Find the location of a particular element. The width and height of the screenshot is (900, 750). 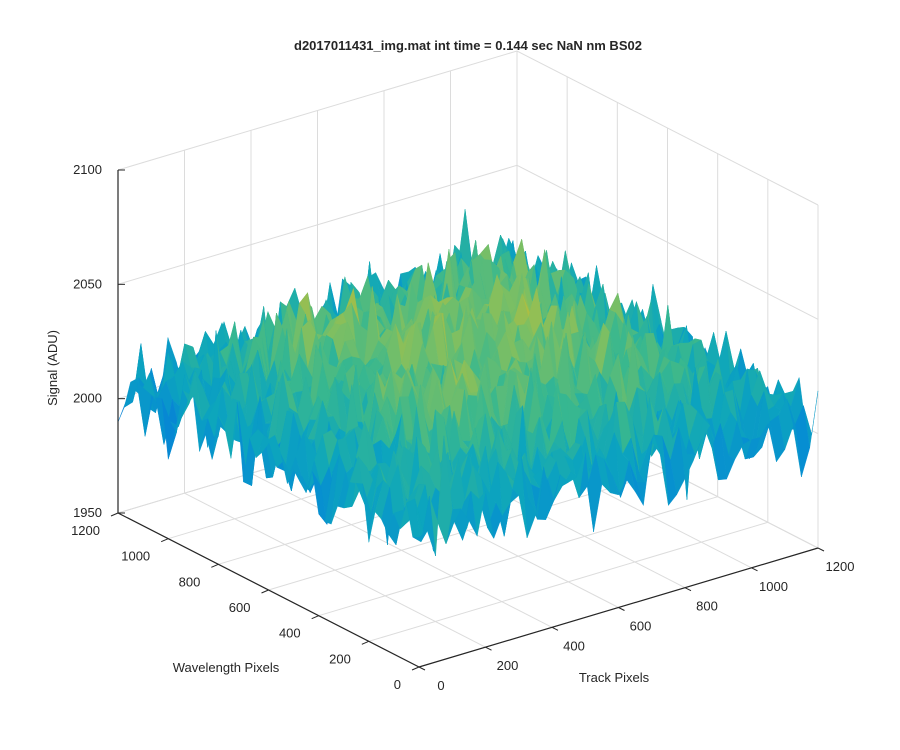

x-tick-label: 0 is located at coordinates (440, 685).